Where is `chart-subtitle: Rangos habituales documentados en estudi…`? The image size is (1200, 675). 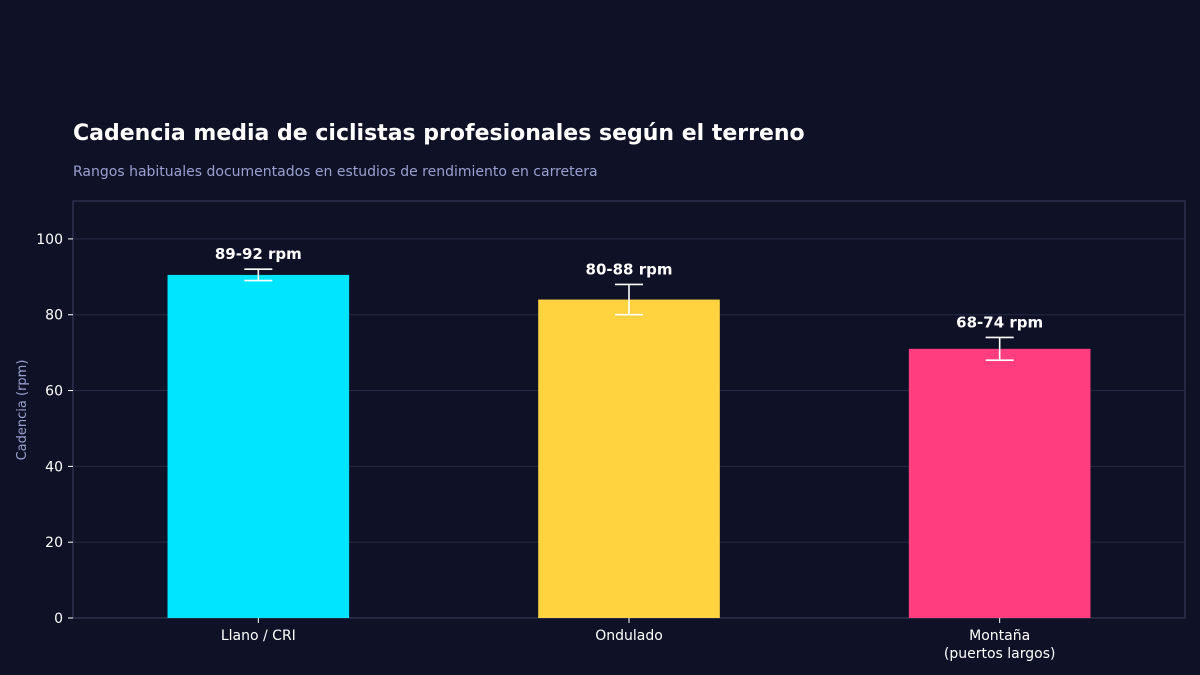 chart-subtitle: Rangos habituales documentados en estudi… is located at coordinates (335, 172).